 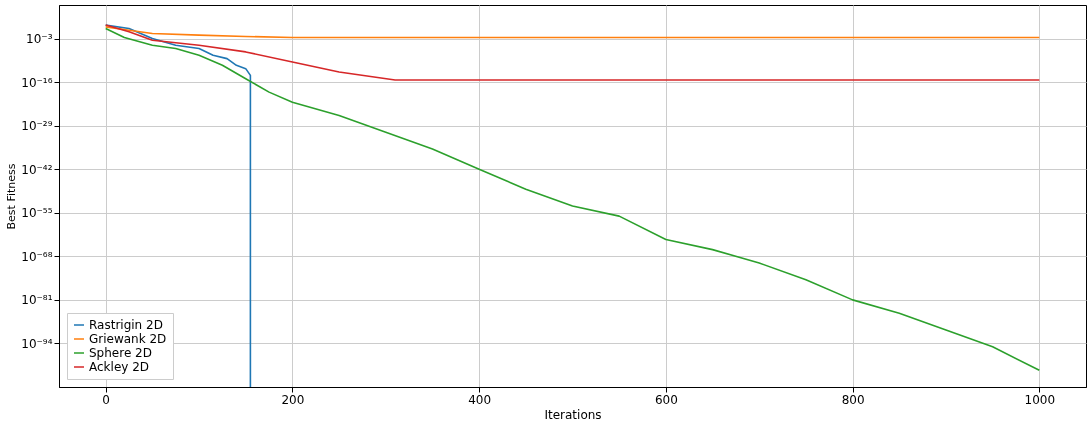 I want to click on y-tick-label: 10⁻⁴², so click(x=37, y=169).